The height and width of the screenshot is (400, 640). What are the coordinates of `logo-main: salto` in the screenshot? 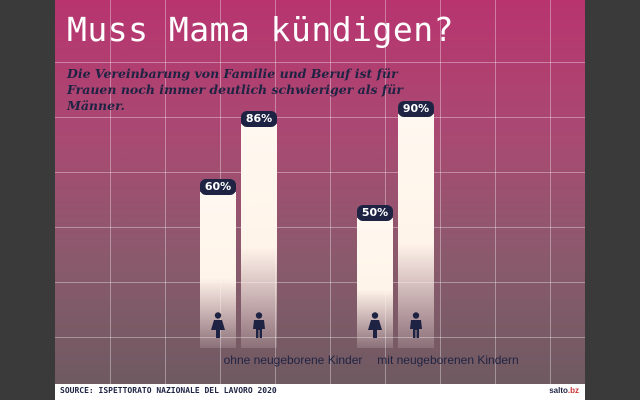 It's located at (558, 390).